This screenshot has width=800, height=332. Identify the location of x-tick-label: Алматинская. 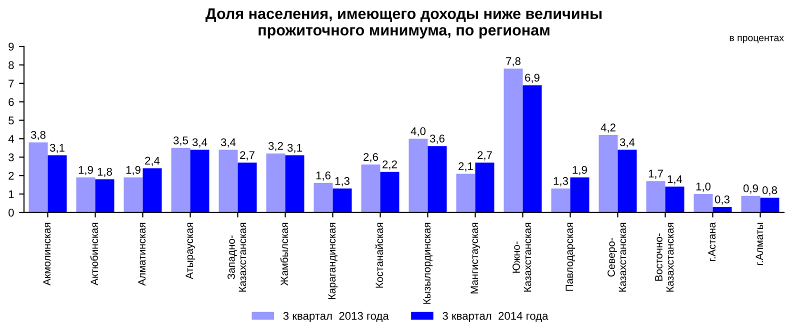
(142, 254).